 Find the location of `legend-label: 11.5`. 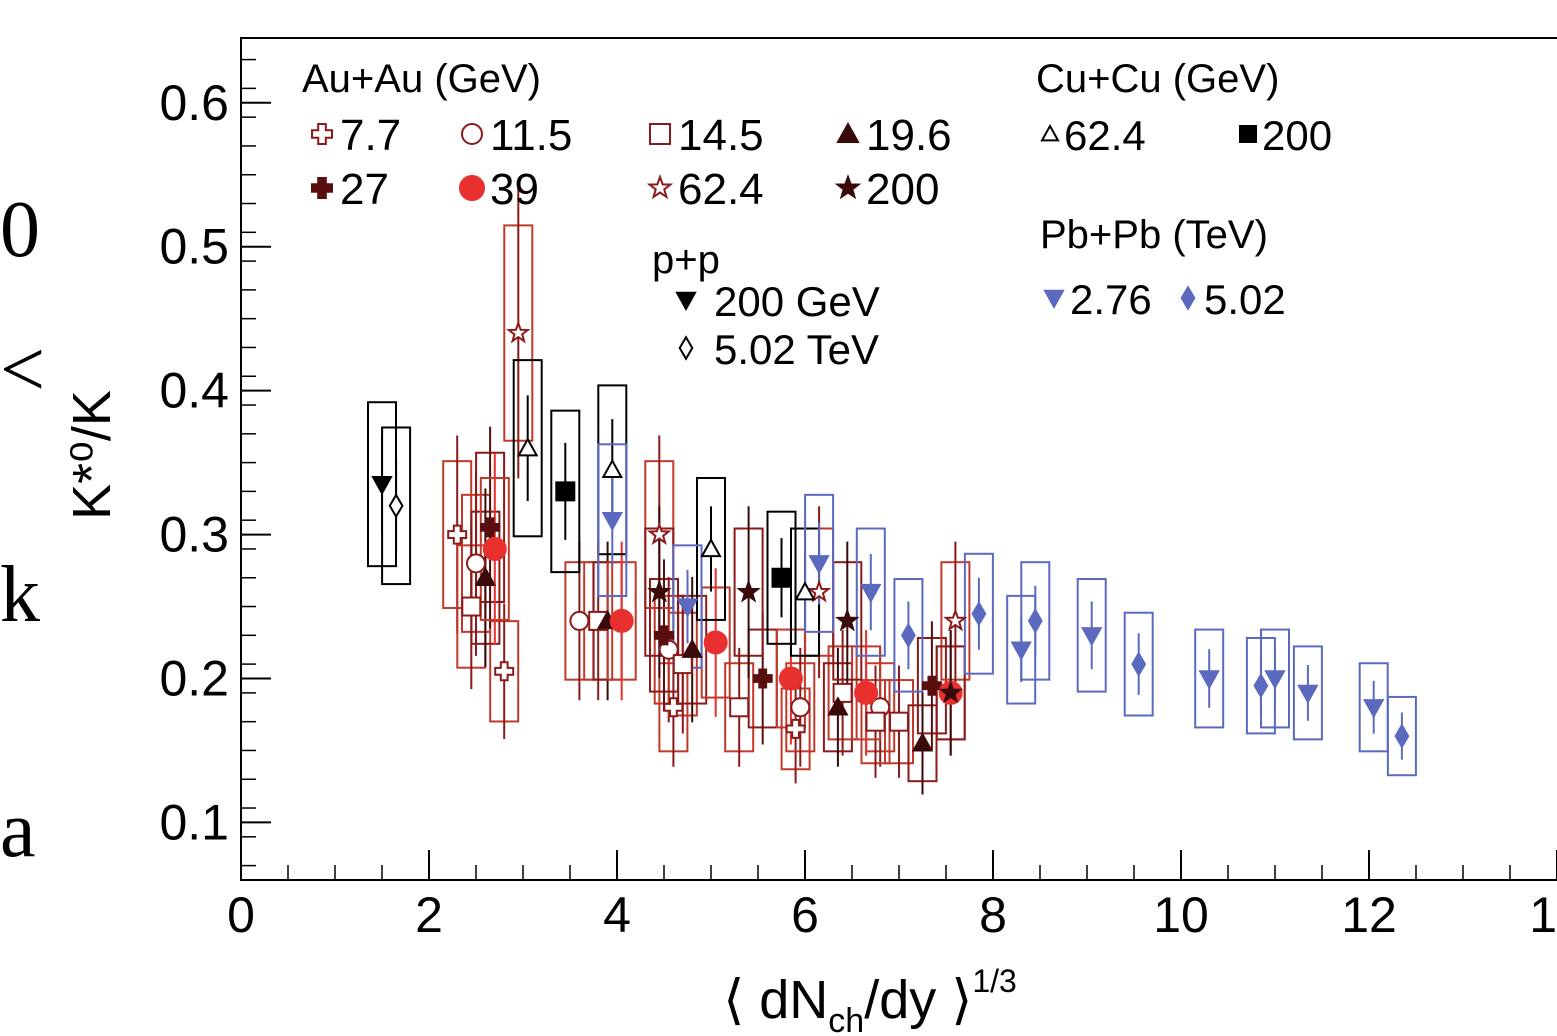

legend-label: 11.5 is located at coordinates (531, 135).